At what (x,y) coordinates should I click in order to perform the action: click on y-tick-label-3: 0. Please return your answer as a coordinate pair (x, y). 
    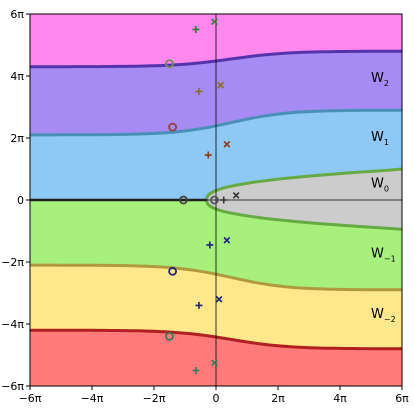
    Looking at the image, I should click on (20, 200).